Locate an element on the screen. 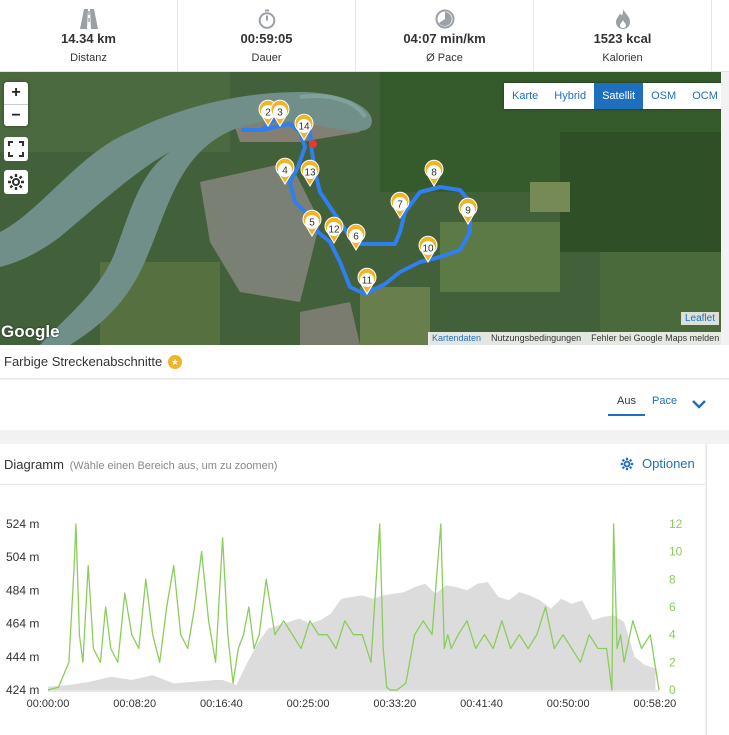 This screenshot has height=735, width=729. km-marker-label: 2 is located at coordinates (268, 113).